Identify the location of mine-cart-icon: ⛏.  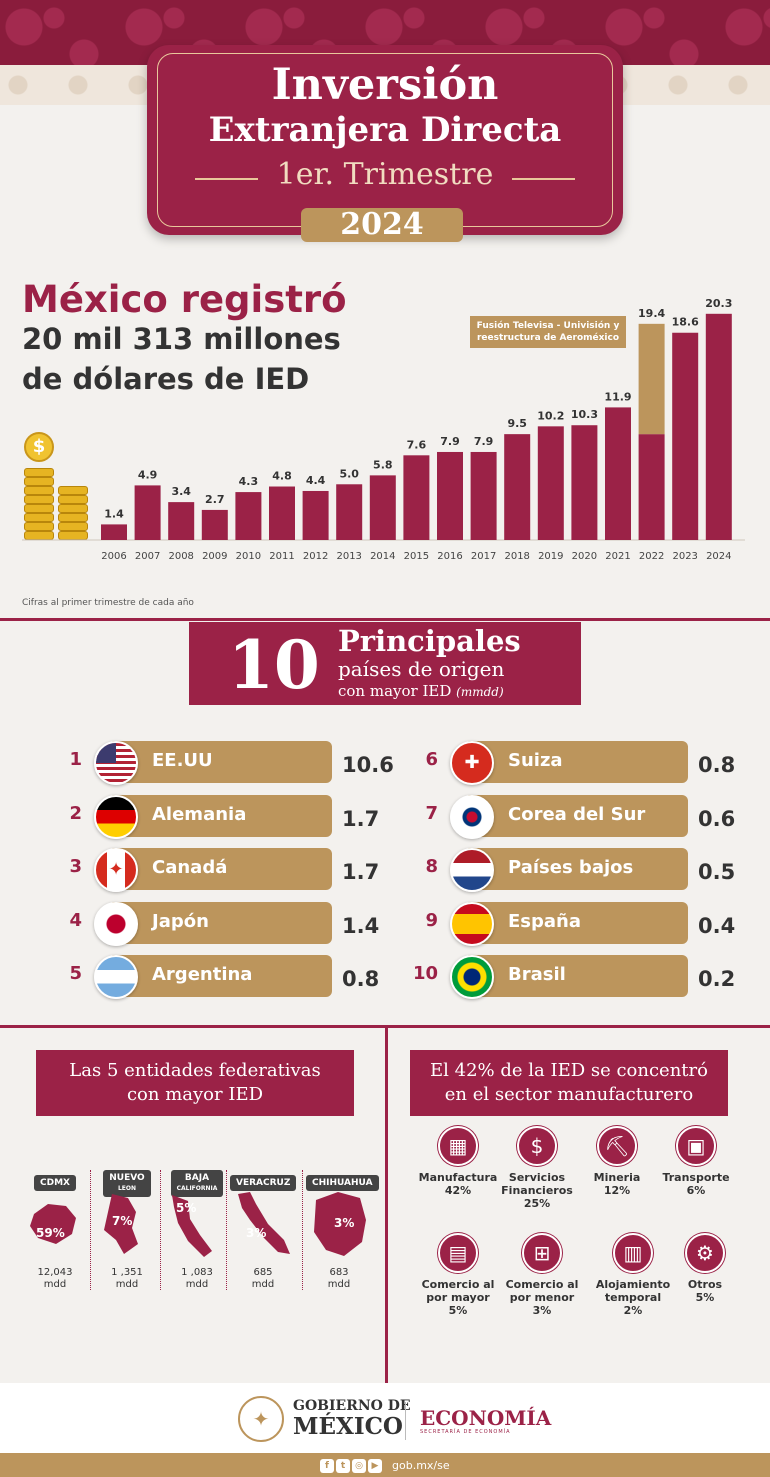
(617, 1146).